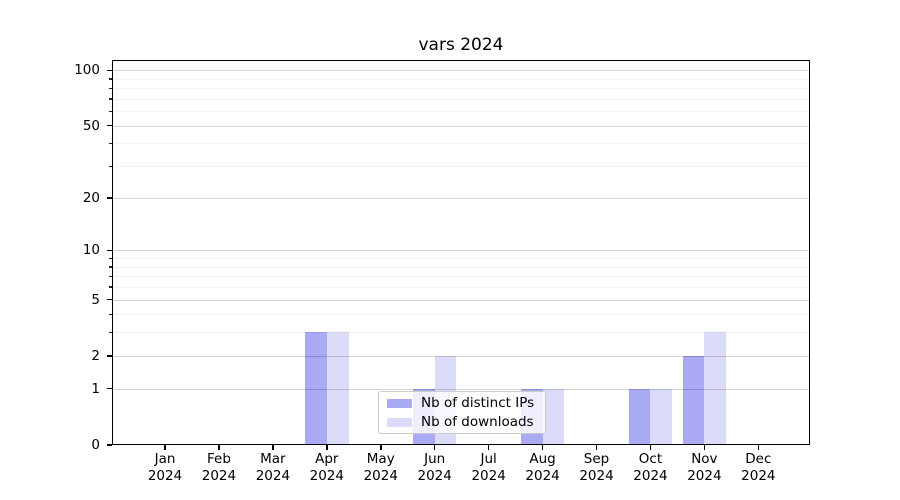 This screenshot has width=900, height=500. What do you see at coordinates (596, 459) in the screenshot?
I see `x-tick-month: Sep` at bounding box center [596, 459].